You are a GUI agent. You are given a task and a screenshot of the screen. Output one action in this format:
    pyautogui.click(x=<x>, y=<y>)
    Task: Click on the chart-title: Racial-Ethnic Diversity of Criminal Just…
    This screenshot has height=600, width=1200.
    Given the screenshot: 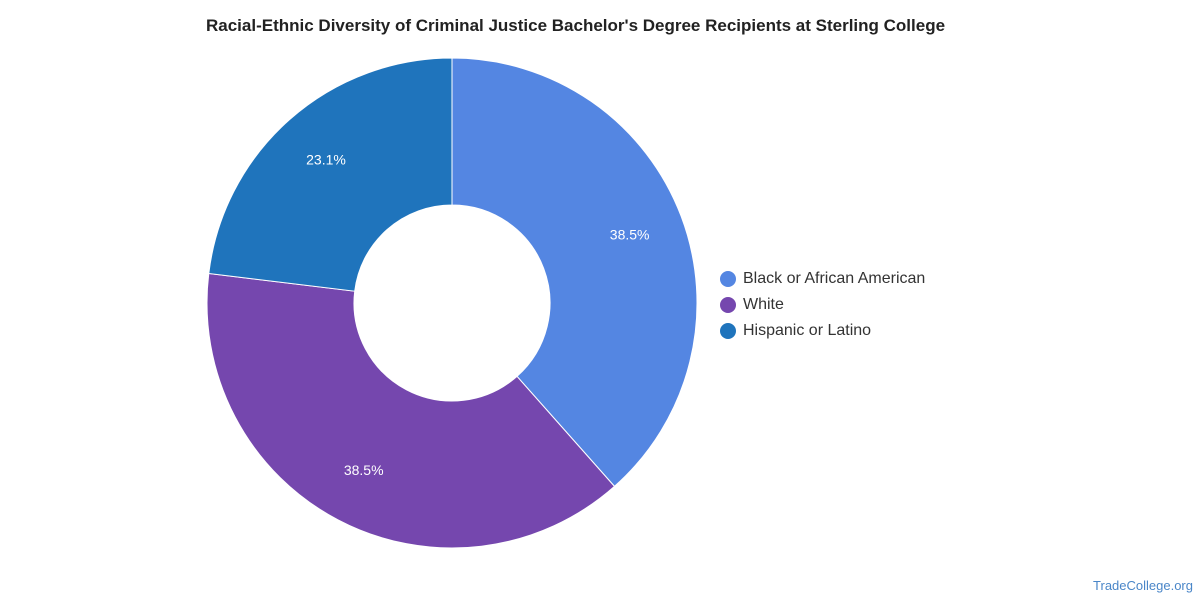 What is the action you would take?
    pyautogui.click(x=576, y=25)
    